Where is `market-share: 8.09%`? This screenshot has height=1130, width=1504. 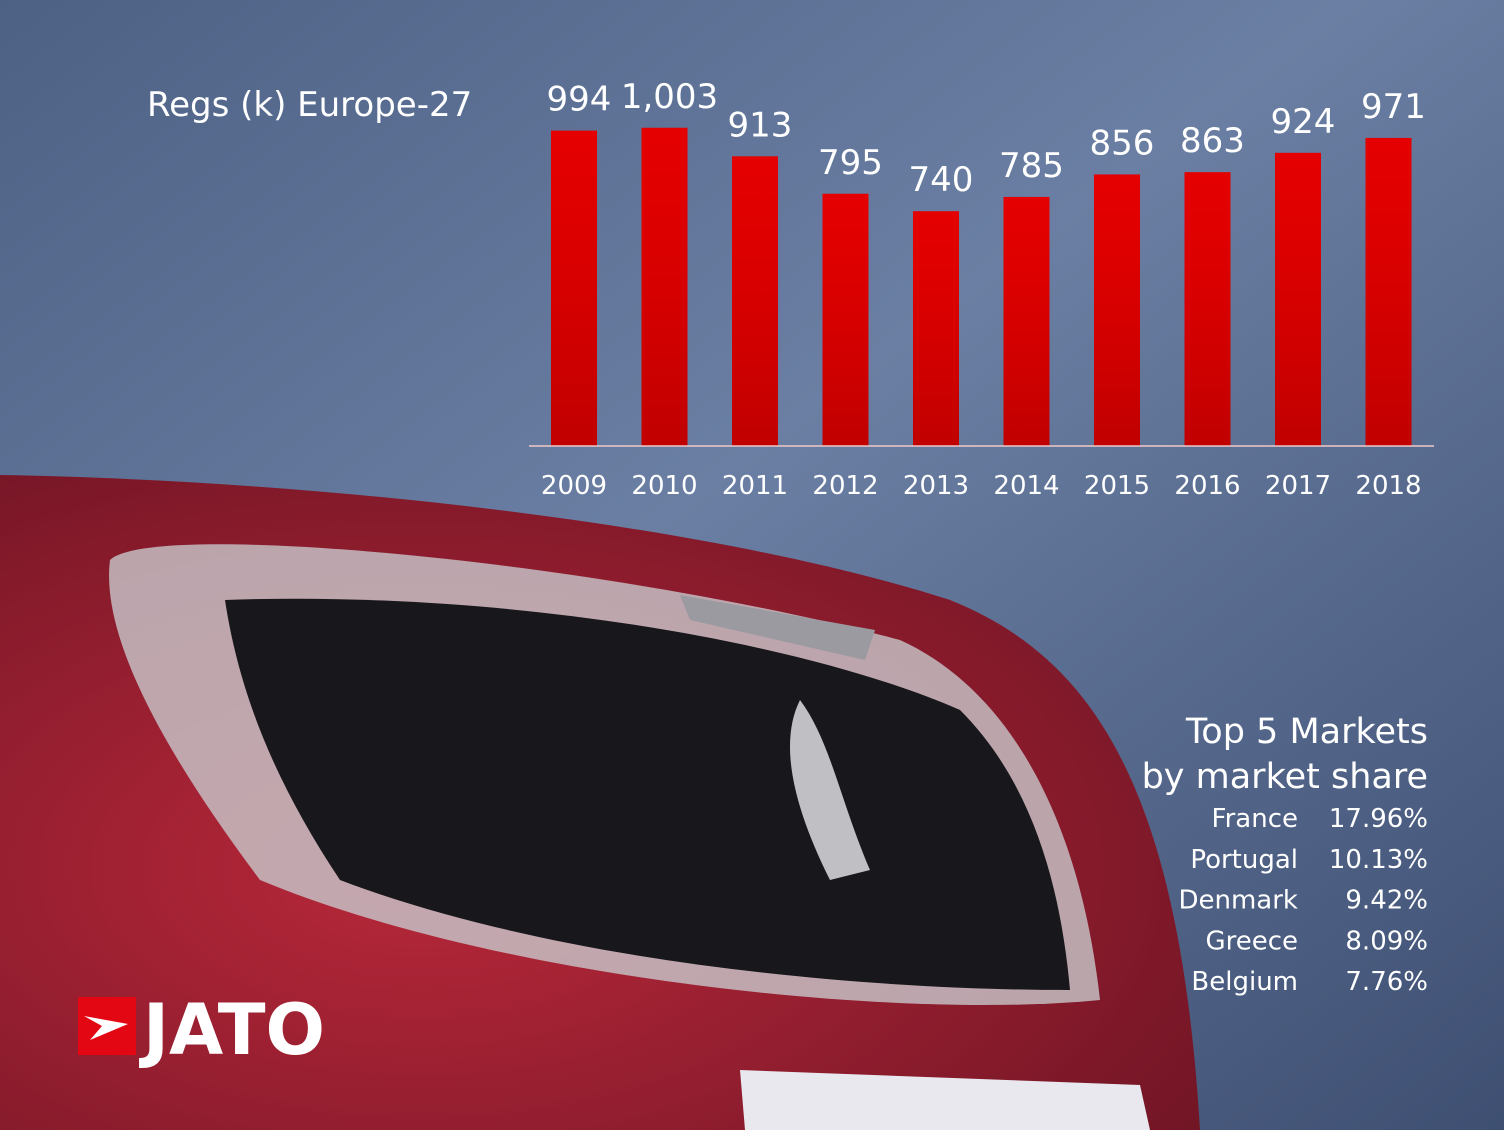 market-share: 8.09% is located at coordinates (1386, 941).